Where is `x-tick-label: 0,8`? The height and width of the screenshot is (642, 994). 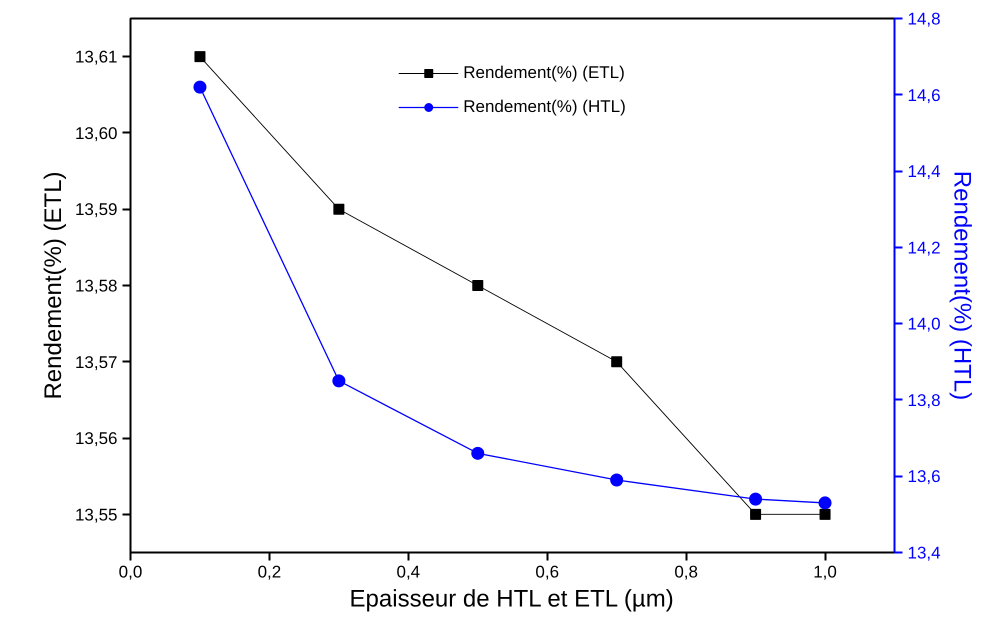
x-tick-label: 0,8 is located at coordinates (686, 572).